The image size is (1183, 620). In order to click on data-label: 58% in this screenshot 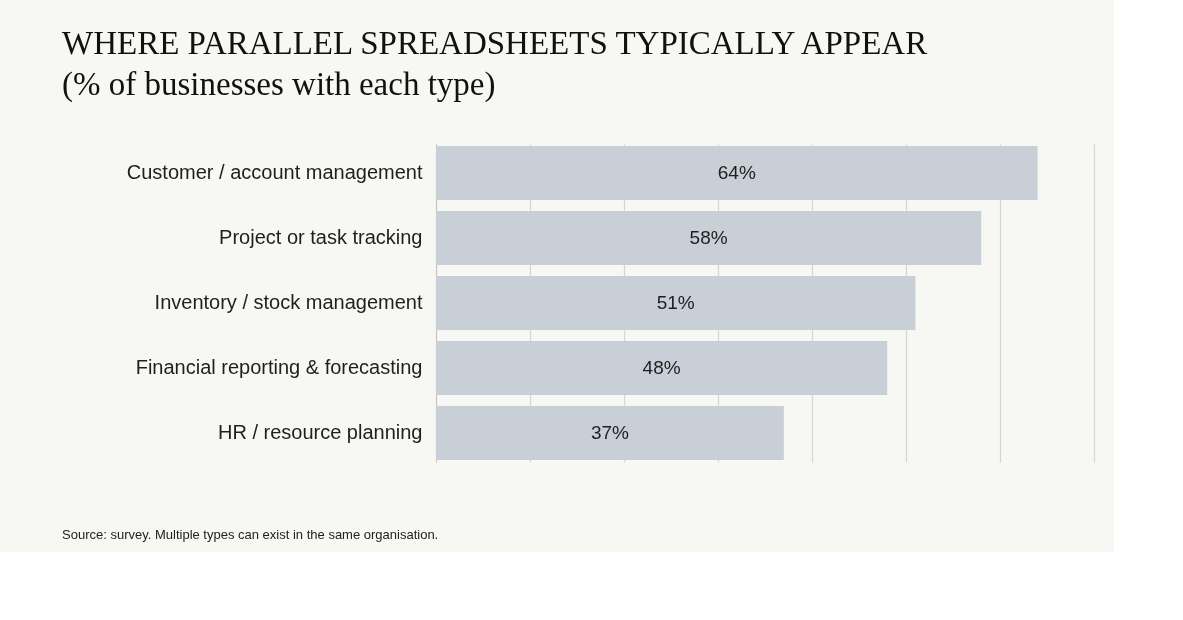, I will do `click(708, 237)`.